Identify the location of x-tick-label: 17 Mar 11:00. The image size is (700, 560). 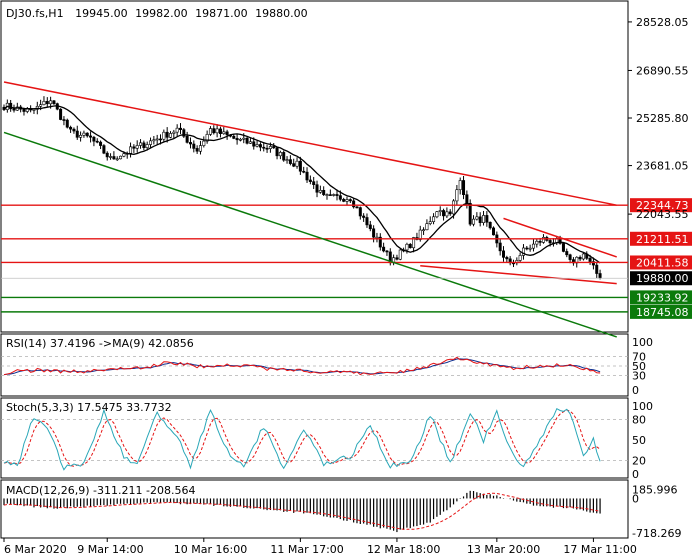
(599, 549).